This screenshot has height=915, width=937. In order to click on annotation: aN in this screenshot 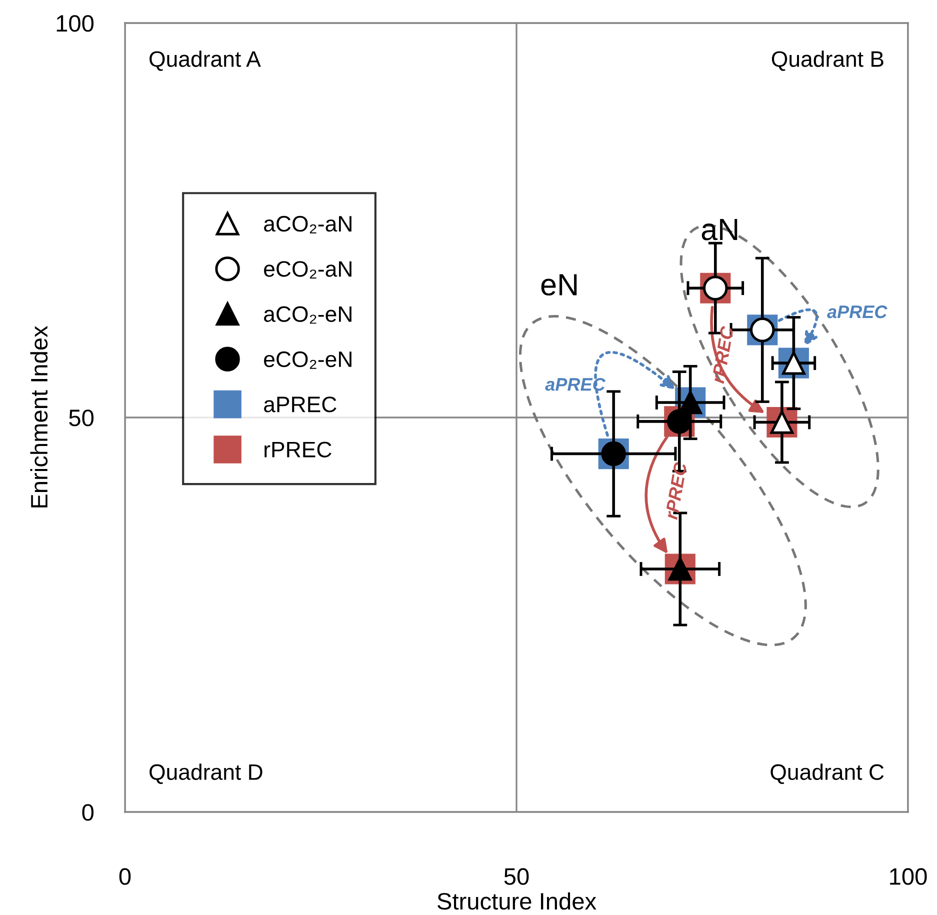, I will do `click(720, 229)`.